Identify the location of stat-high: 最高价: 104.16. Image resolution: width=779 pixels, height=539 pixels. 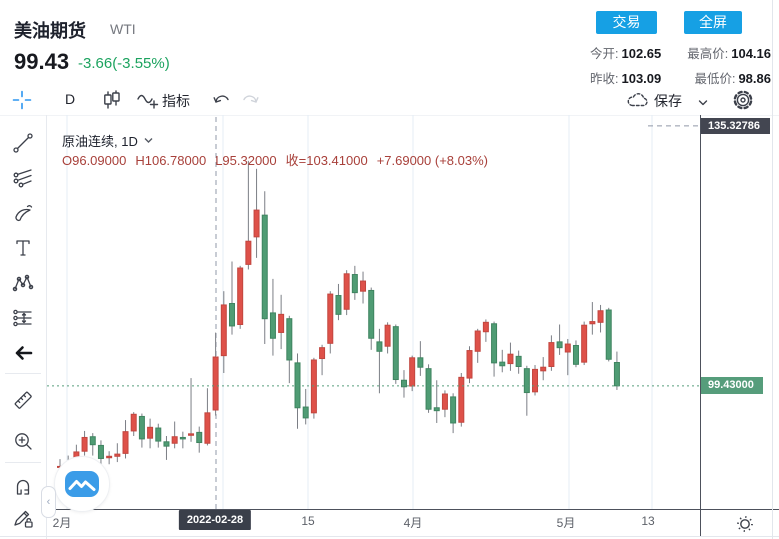
(729, 53).